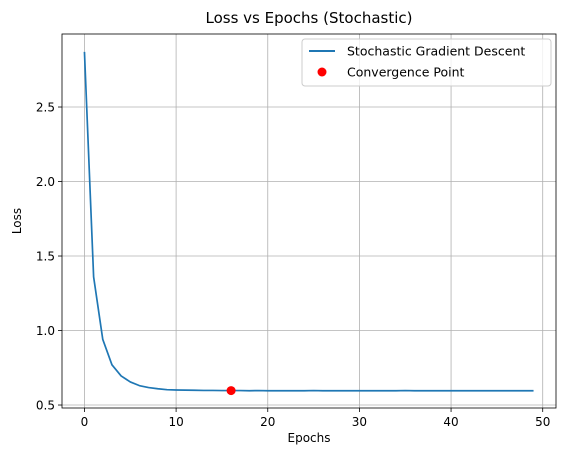  What do you see at coordinates (450, 422) in the screenshot?
I see `x-tick-label: 40` at bounding box center [450, 422].